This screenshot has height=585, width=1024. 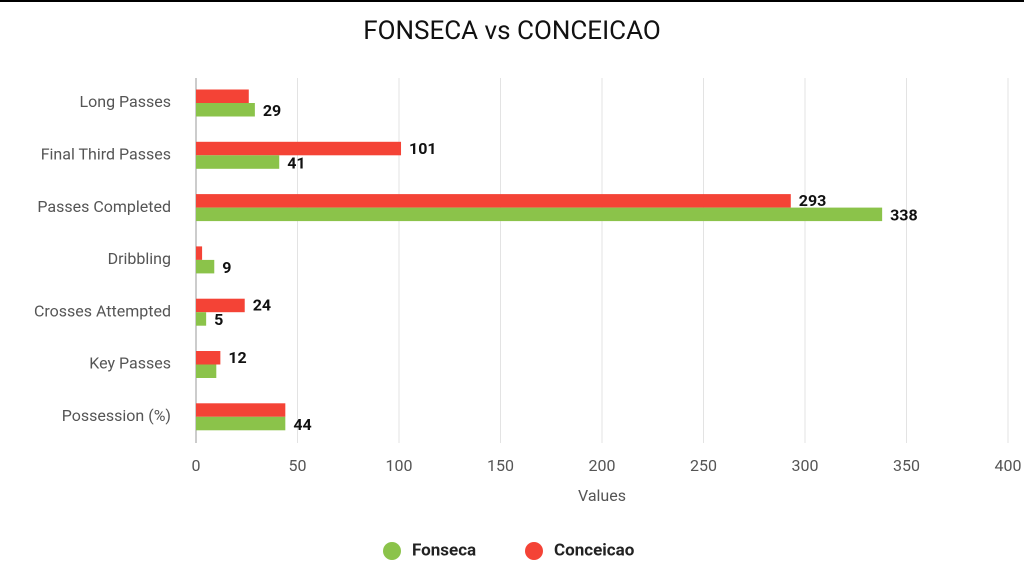 What do you see at coordinates (423, 148) in the screenshot?
I see `data-label: 101` at bounding box center [423, 148].